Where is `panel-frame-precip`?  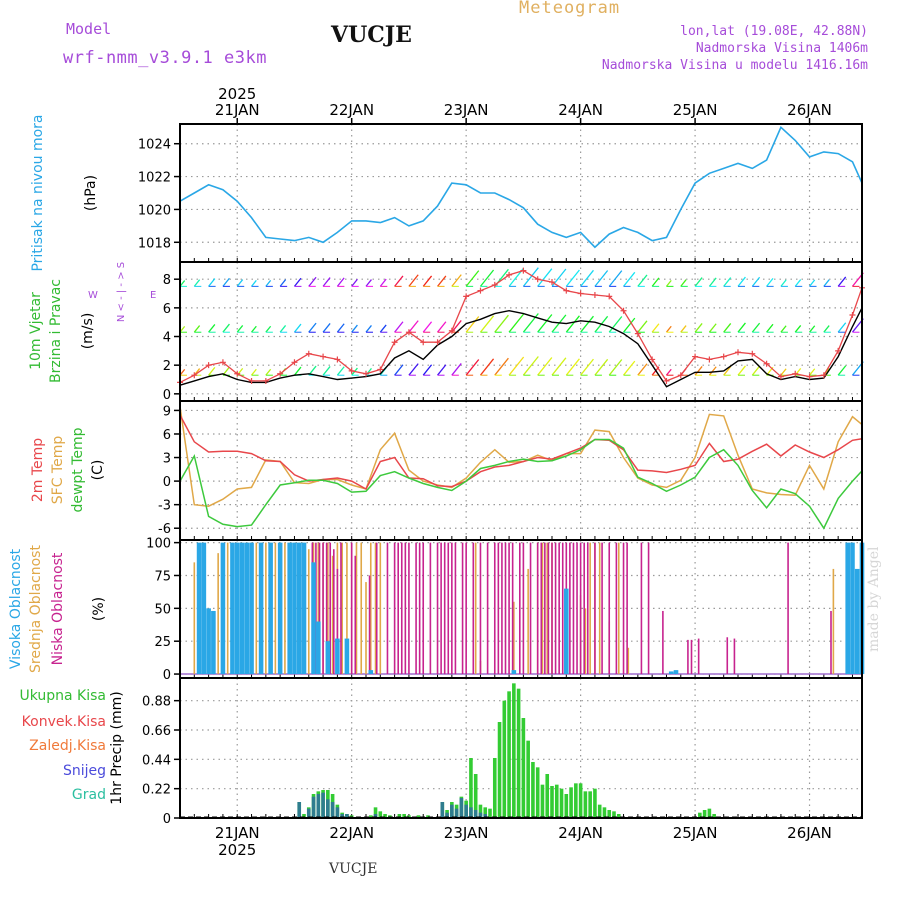
panel-frame-precip is located at coordinates (521, 748).